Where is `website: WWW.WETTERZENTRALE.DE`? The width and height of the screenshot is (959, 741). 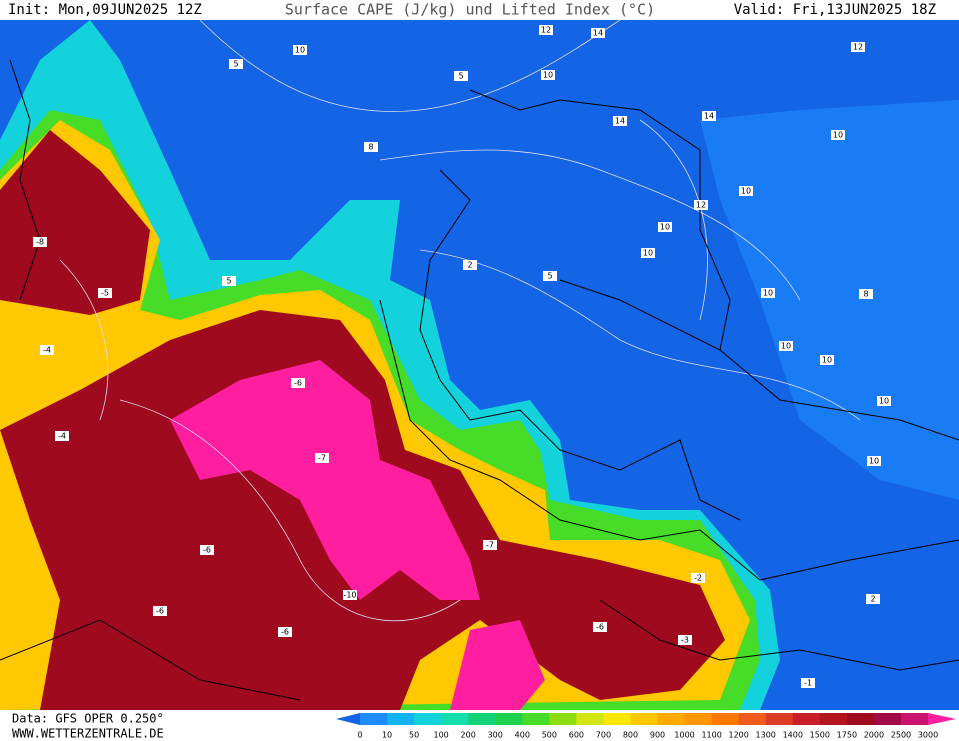
website: WWW.WETTERZENTRALE.DE is located at coordinates (88, 734).